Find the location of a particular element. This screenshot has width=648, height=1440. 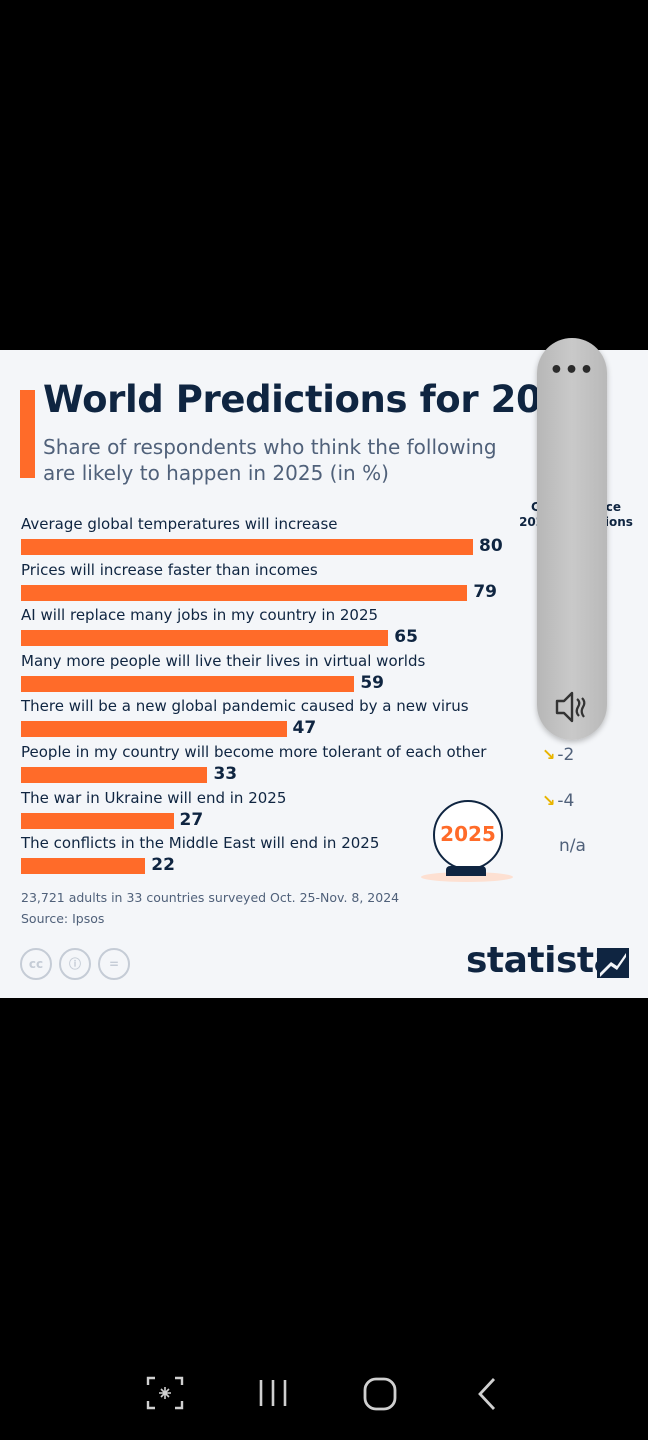

badge-year: 2025 is located at coordinates (468, 834).